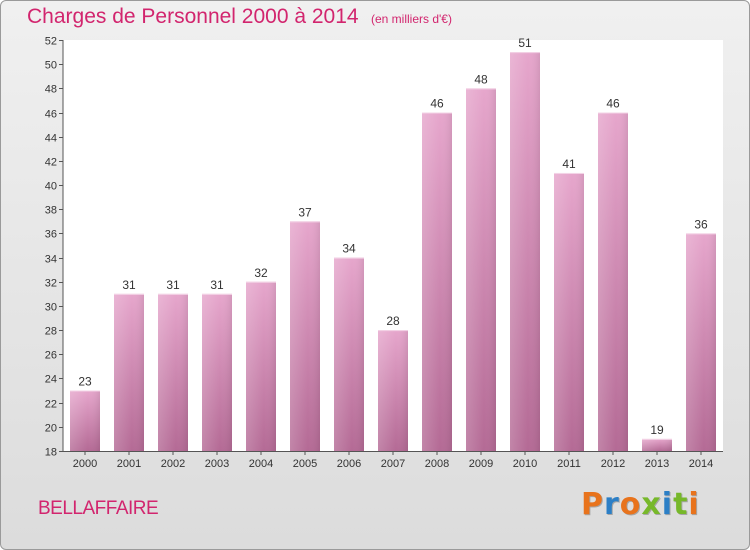  What do you see at coordinates (51, 235) in the screenshot?
I see `y-tick-label: 36` at bounding box center [51, 235].